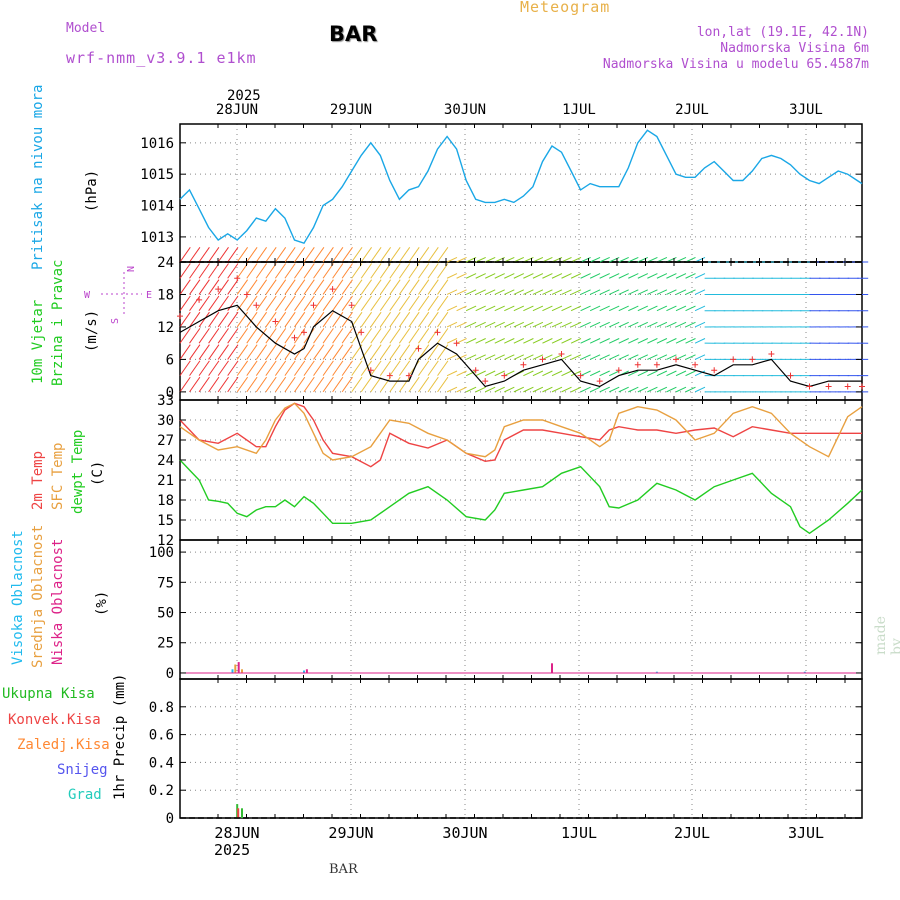  Describe the element at coordinates (794, 48) in the screenshot. I see `elevation-label: Nadmorska Visina 6m` at that location.